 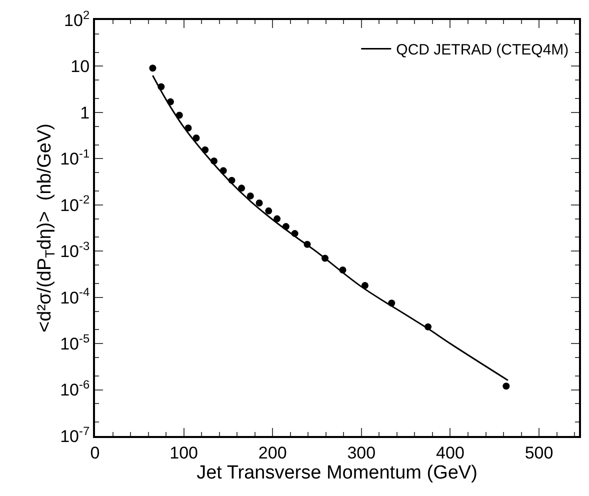 What do you see at coordinates (75, 389) in the screenshot?
I see `y-tick-label: 10$^{-6}$` at bounding box center [75, 389].